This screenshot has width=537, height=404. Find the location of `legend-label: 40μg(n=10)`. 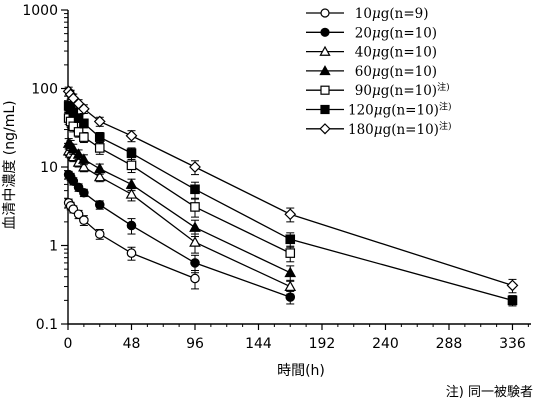

legend-label: 40μg(n=10) is located at coordinates (392, 53).